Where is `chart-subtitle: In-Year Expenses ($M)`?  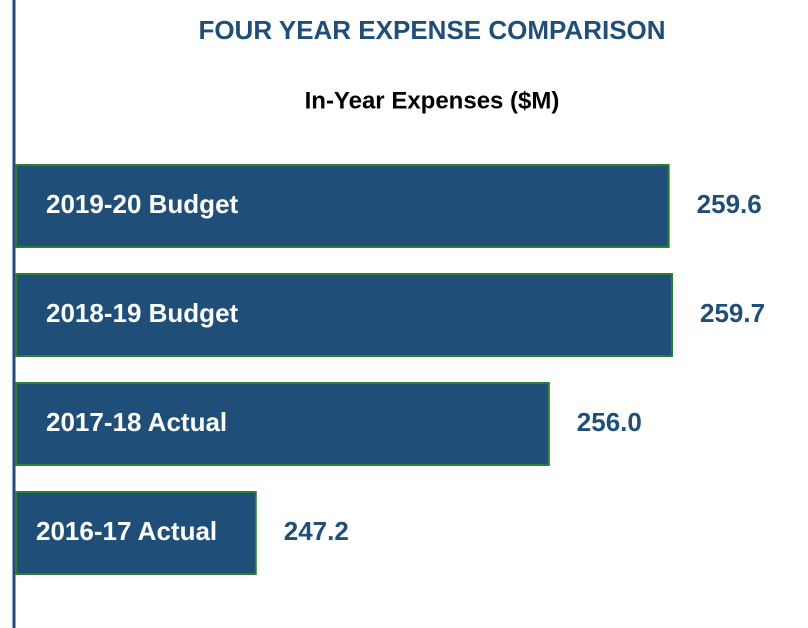
chart-subtitle: In-Year Expenses ($M) is located at coordinates (432, 100).